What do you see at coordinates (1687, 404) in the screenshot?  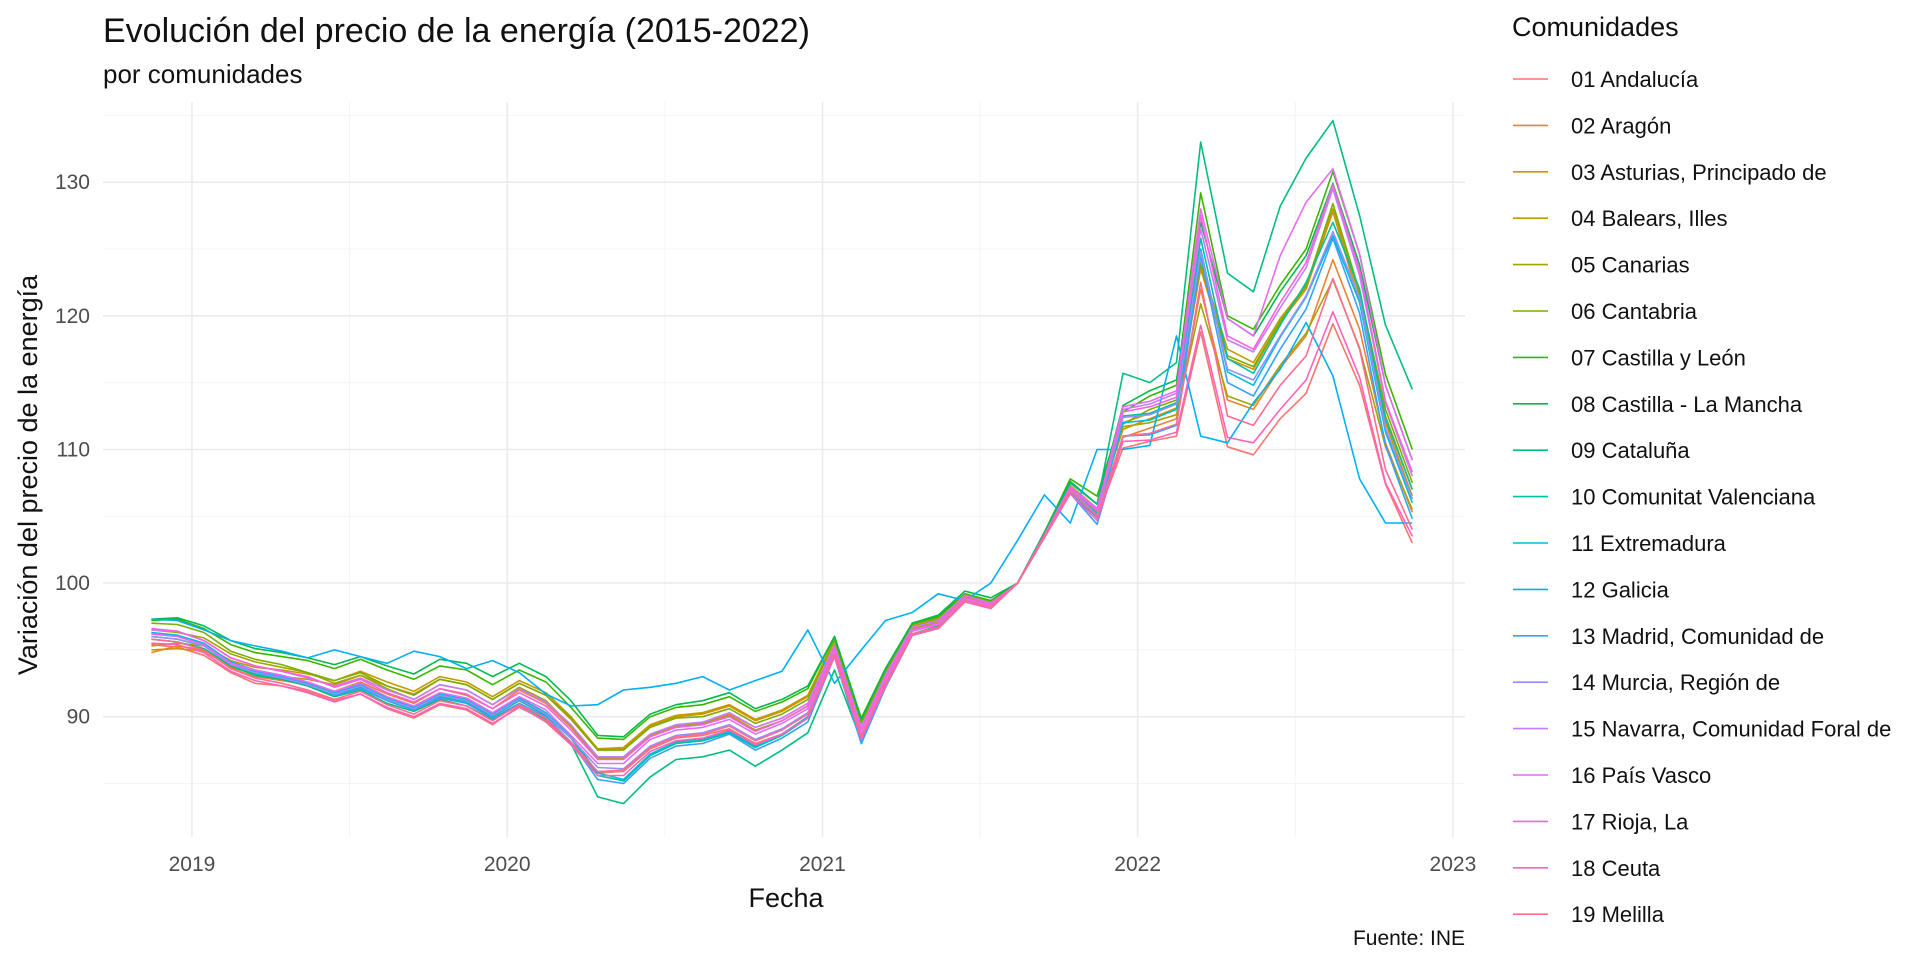 I see `legend-label: 08 Castilla - La Mancha` at bounding box center [1687, 404].